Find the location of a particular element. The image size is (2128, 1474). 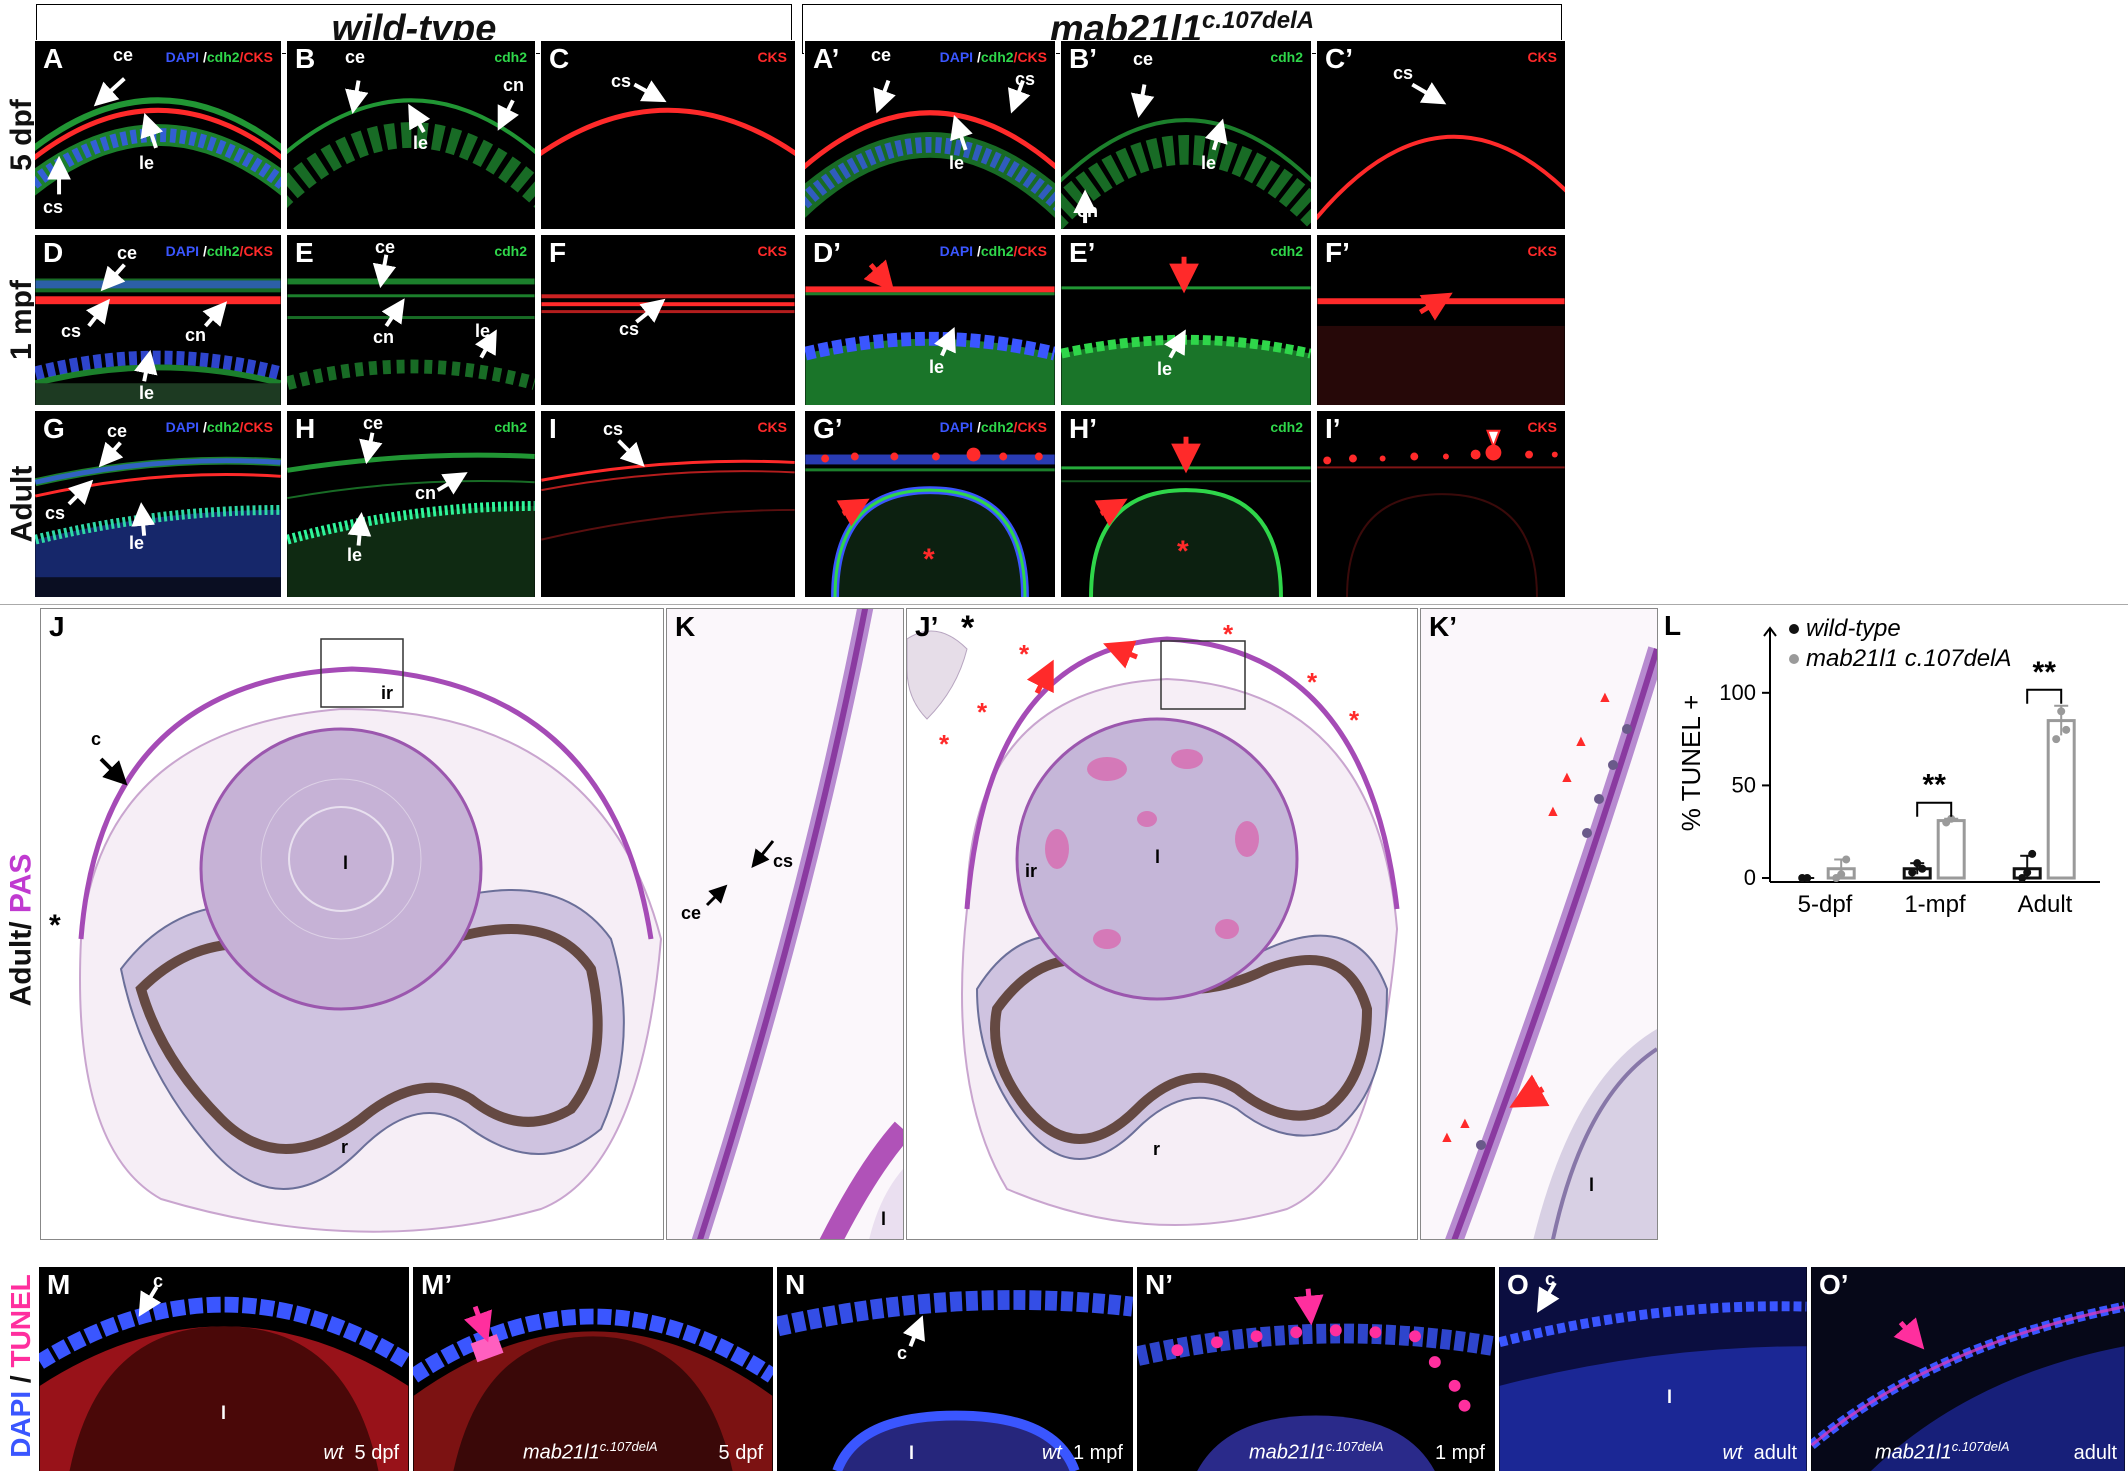

panel-O-image is located at coordinates (1653, 1369).